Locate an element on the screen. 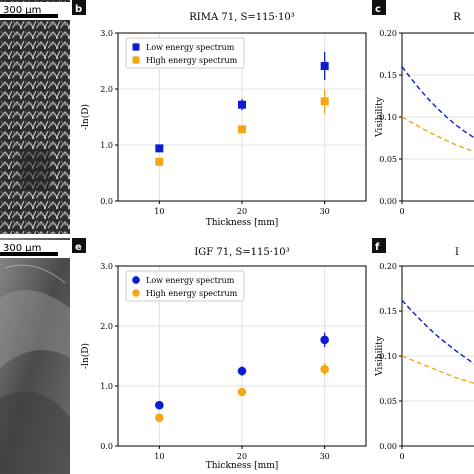 Image resolution: width=474 pixels, height=474 pixels. panel-letter-c: c is located at coordinates (378, 9).